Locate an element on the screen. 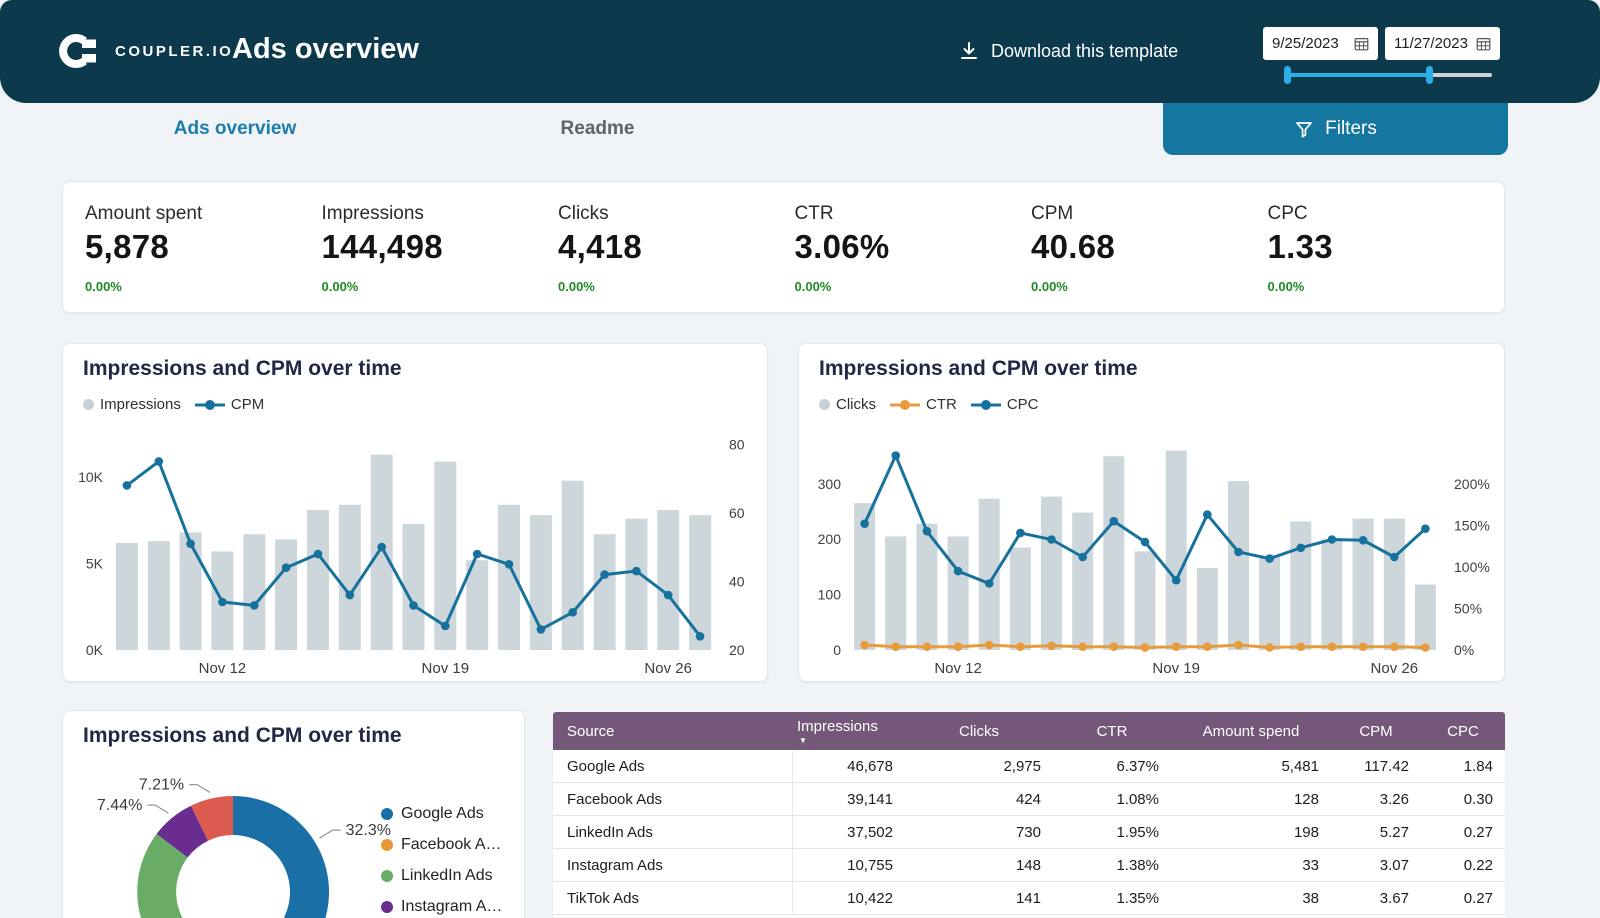 This screenshot has width=1600, height=918. column-header-cpm: CPM is located at coordinates (1376, 731).